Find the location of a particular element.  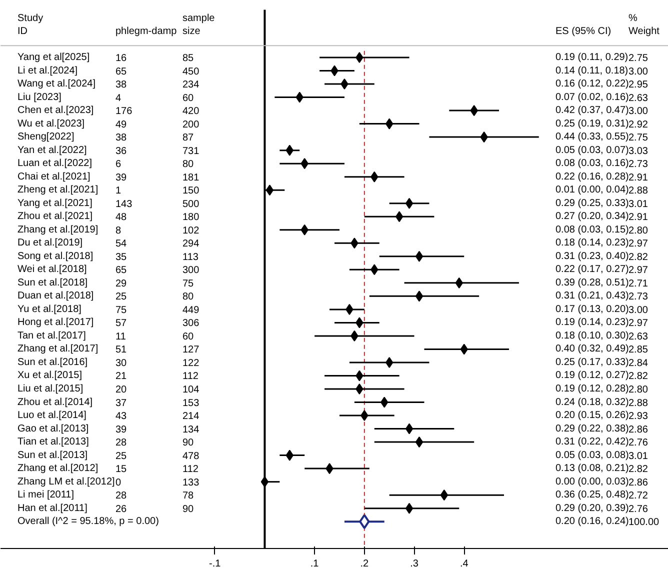

y-tick-label: Zhou et al.[2021] is located at coordinates (55, 216).